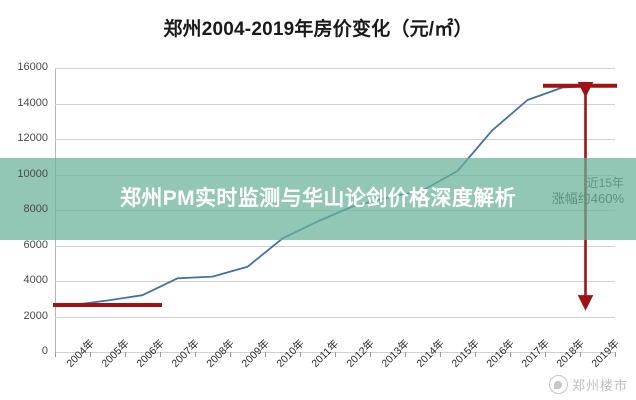 This screenshot has width=636, height=400. What do you see at coordinates (599, 385) in the screenshot?
I see `watermark-label: 郑州楼市` at bounding box center [599, 385].